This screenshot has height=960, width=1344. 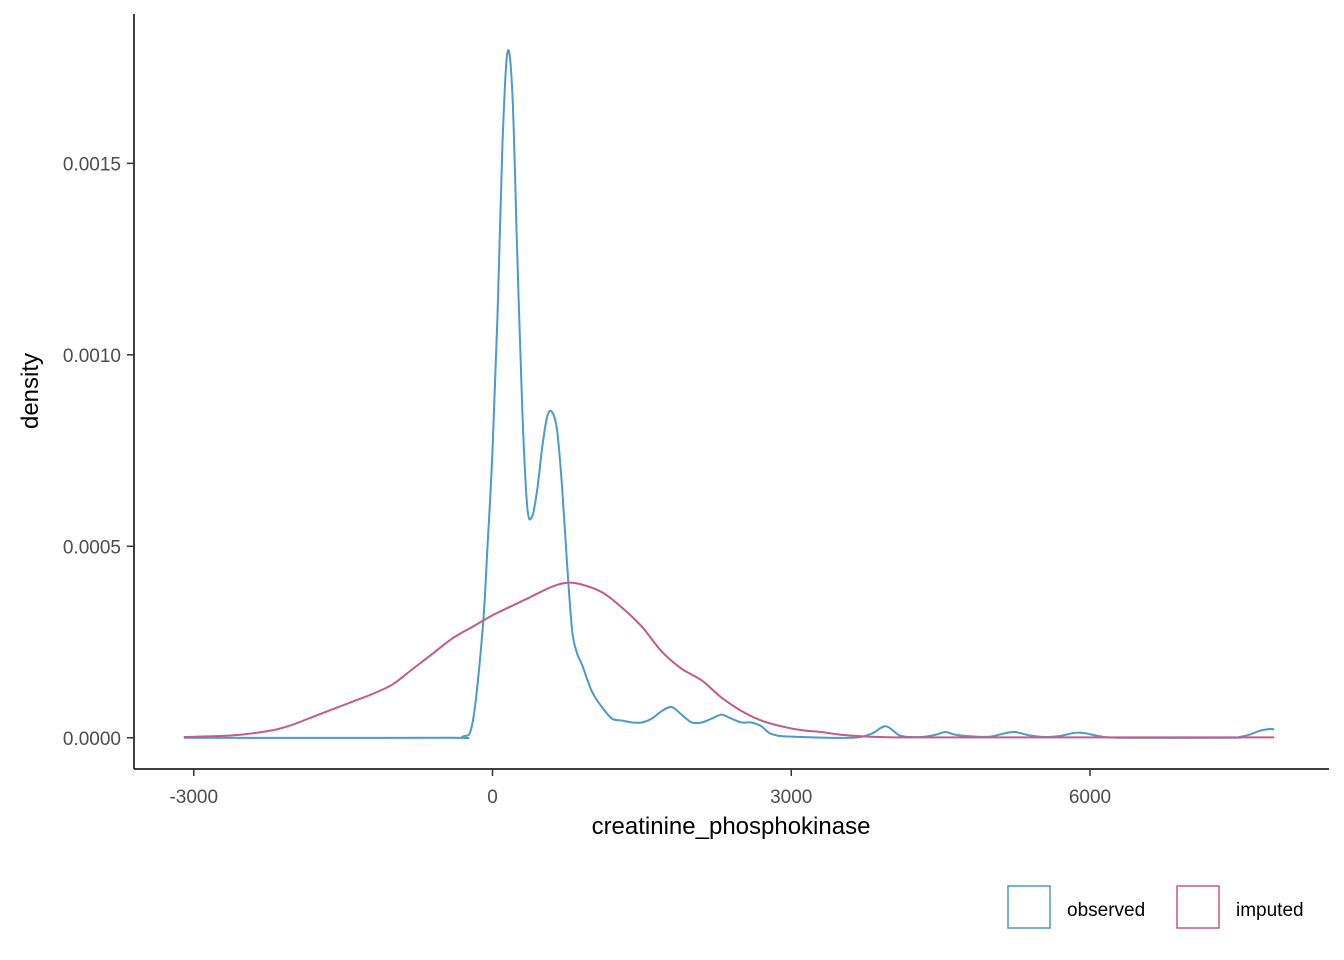 What do you see at coordinates (791, 797) in the screenshot?
I see `x-tick-label: 3000` at bounding box center [791, 797].